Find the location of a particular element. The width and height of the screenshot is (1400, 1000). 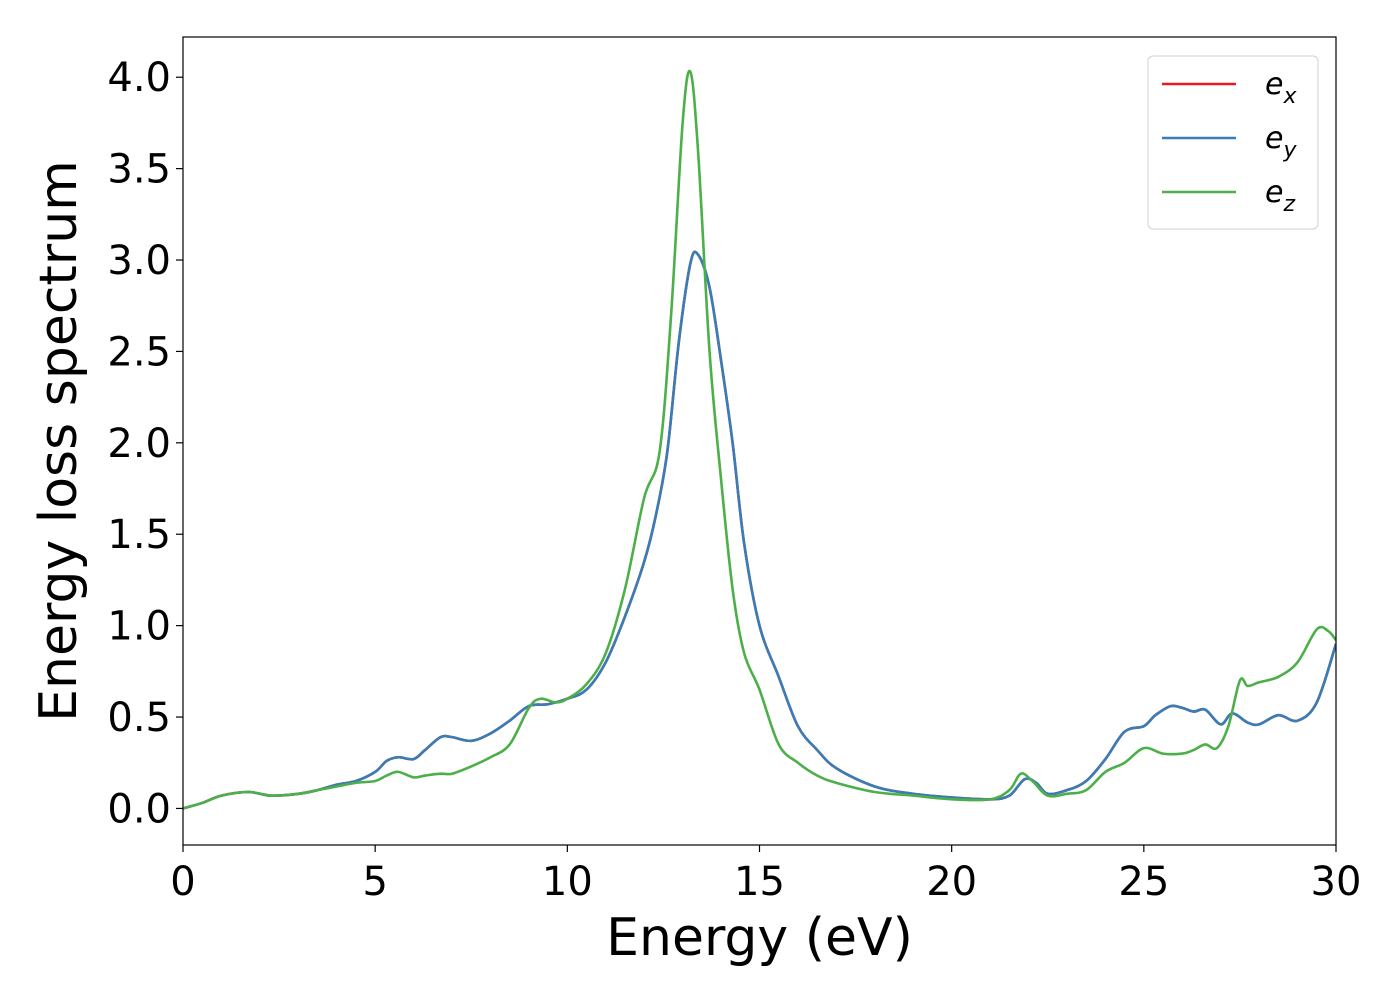

y-tick-label: 4.0 is located at coordinates (139, 78).